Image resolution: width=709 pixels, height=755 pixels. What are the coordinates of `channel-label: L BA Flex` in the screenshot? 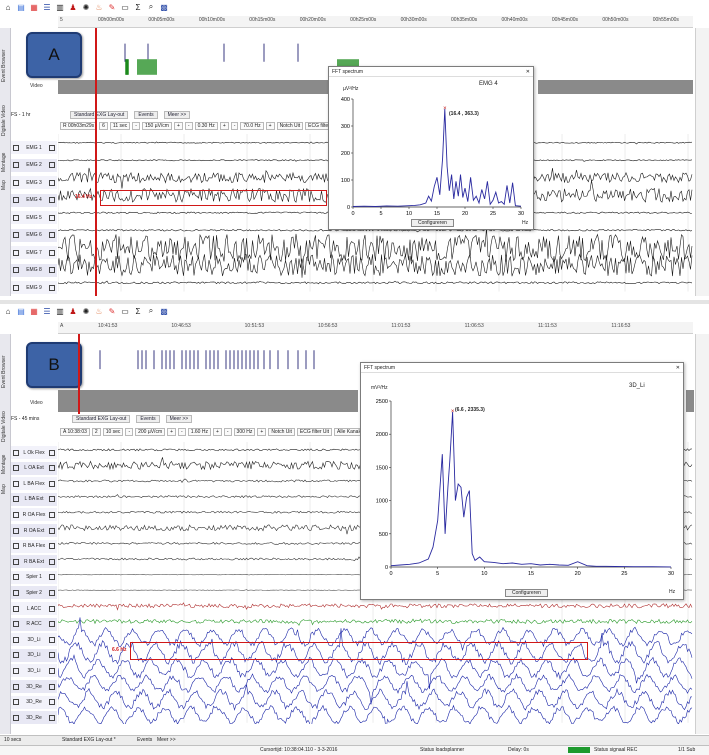 It's located at (34, 484).